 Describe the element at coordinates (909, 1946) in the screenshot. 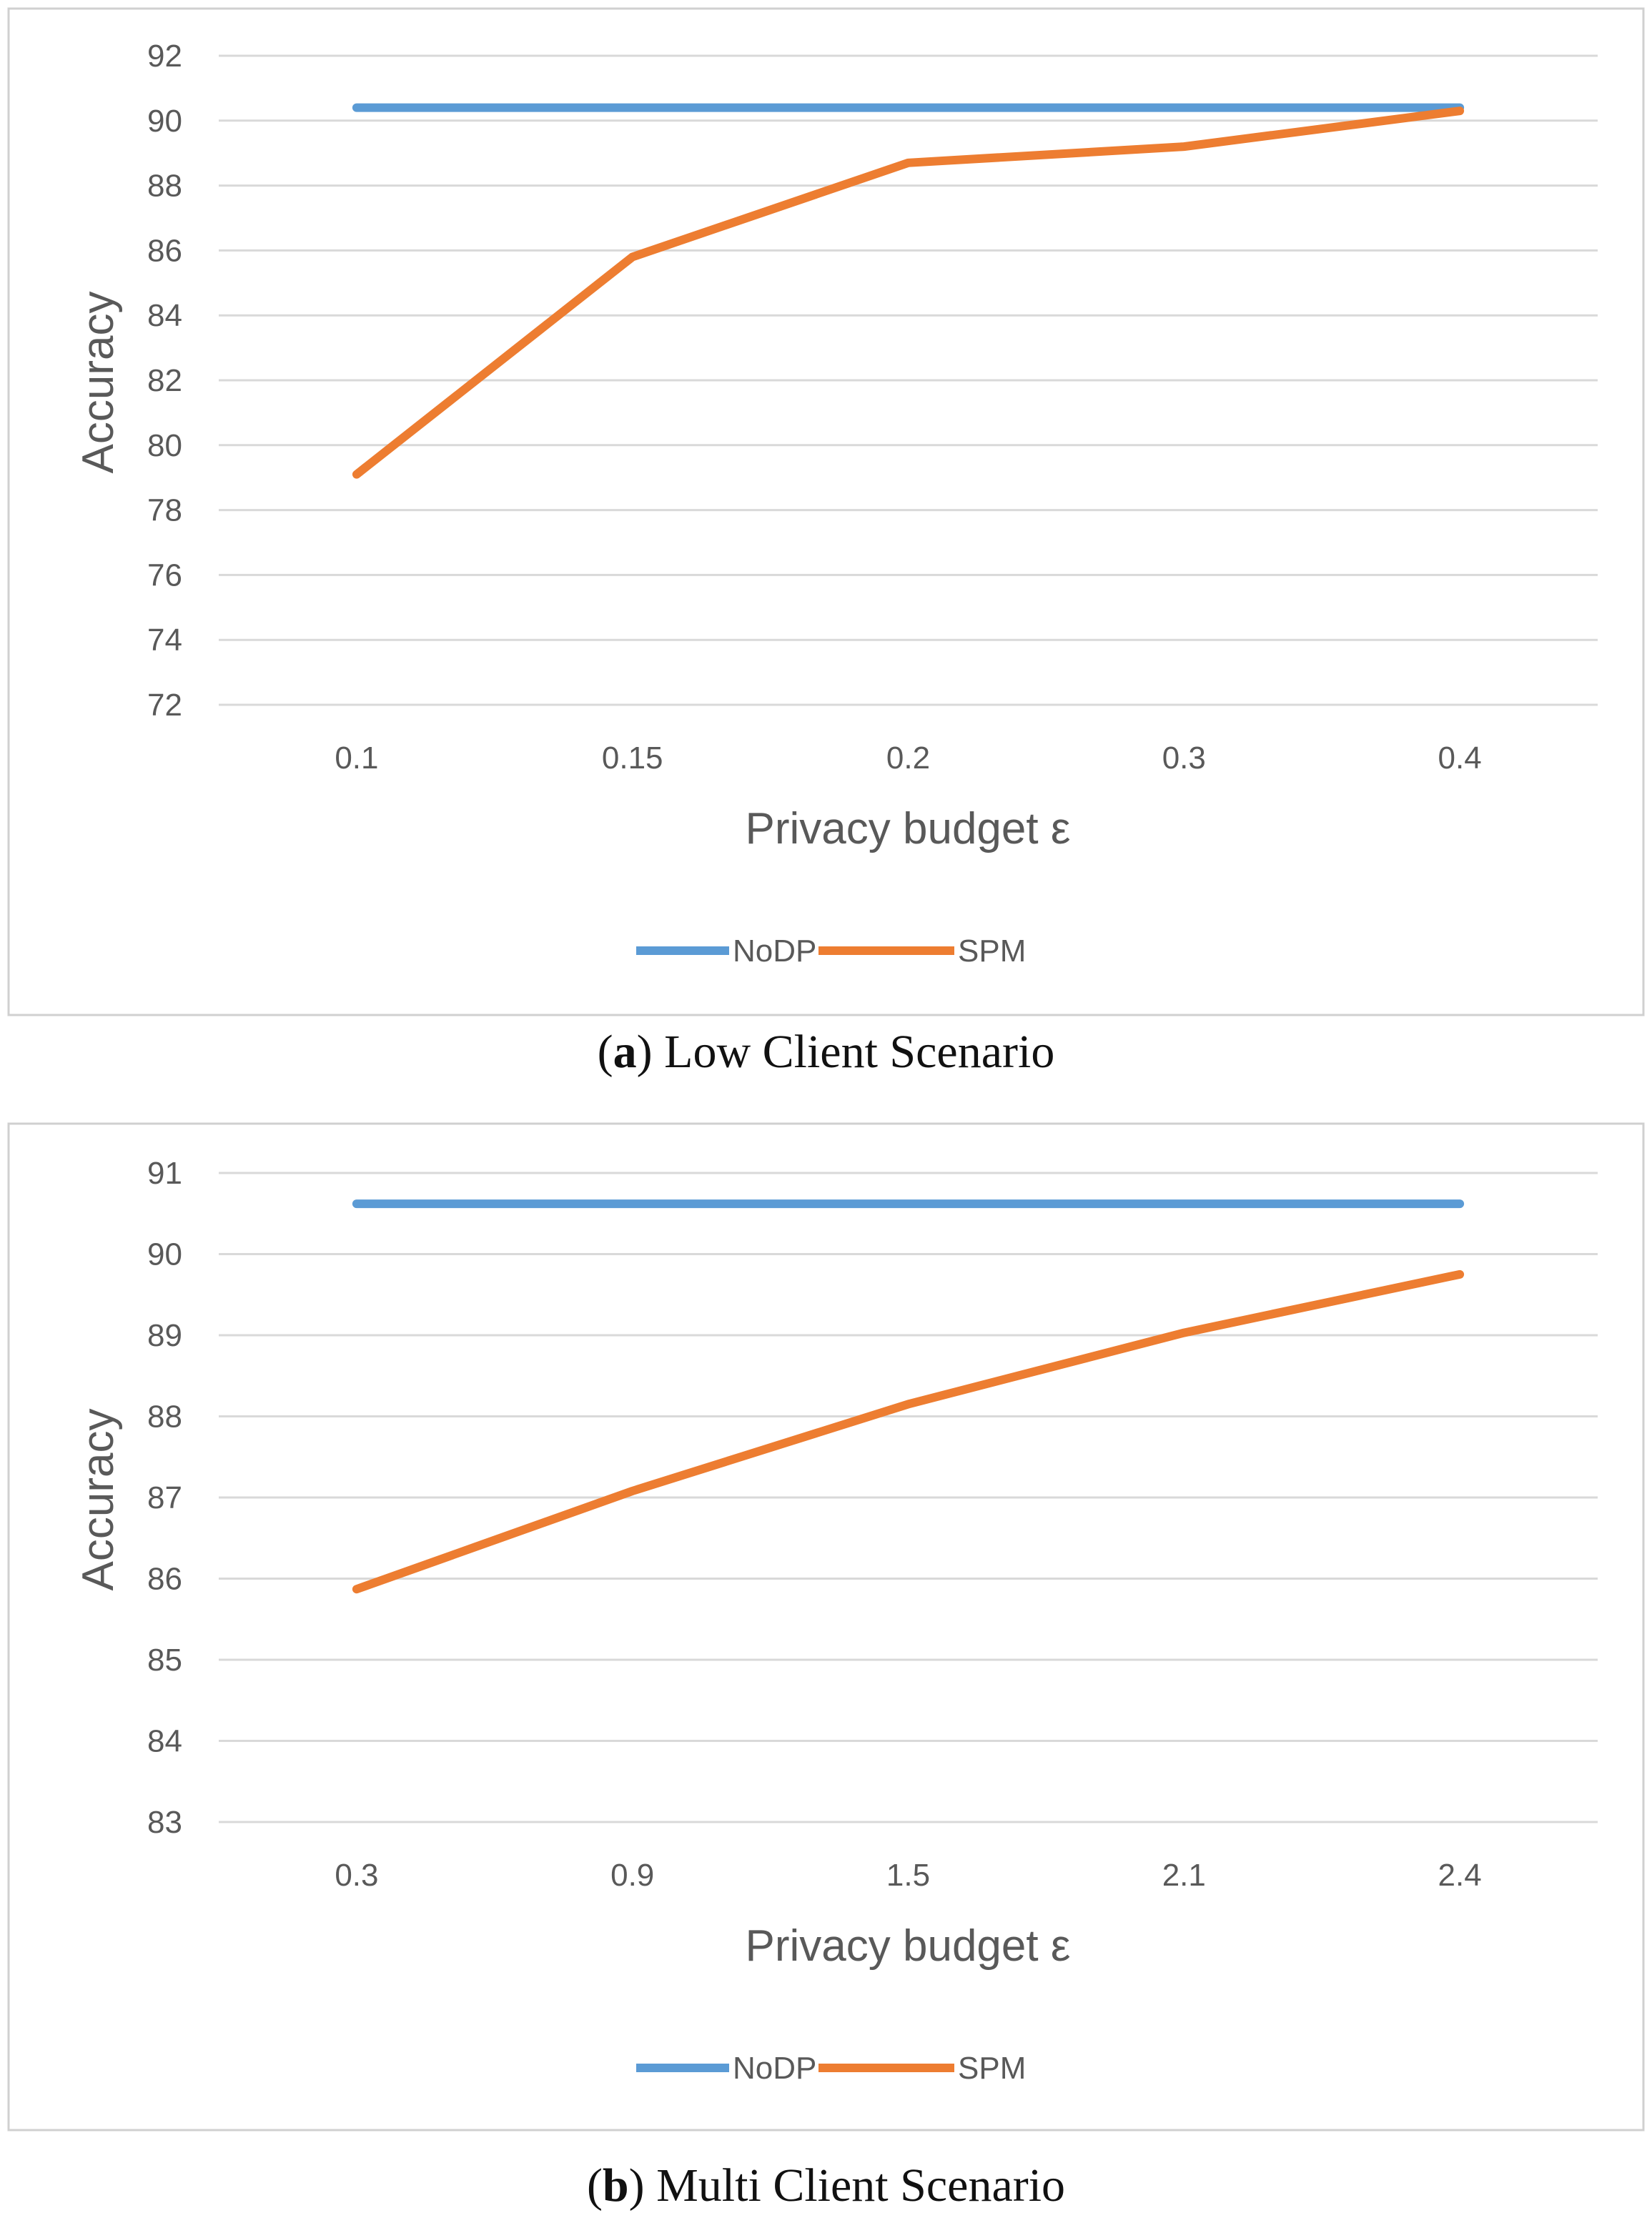

I see `chart-b-xlabel: Privacy budget ε` at that location.